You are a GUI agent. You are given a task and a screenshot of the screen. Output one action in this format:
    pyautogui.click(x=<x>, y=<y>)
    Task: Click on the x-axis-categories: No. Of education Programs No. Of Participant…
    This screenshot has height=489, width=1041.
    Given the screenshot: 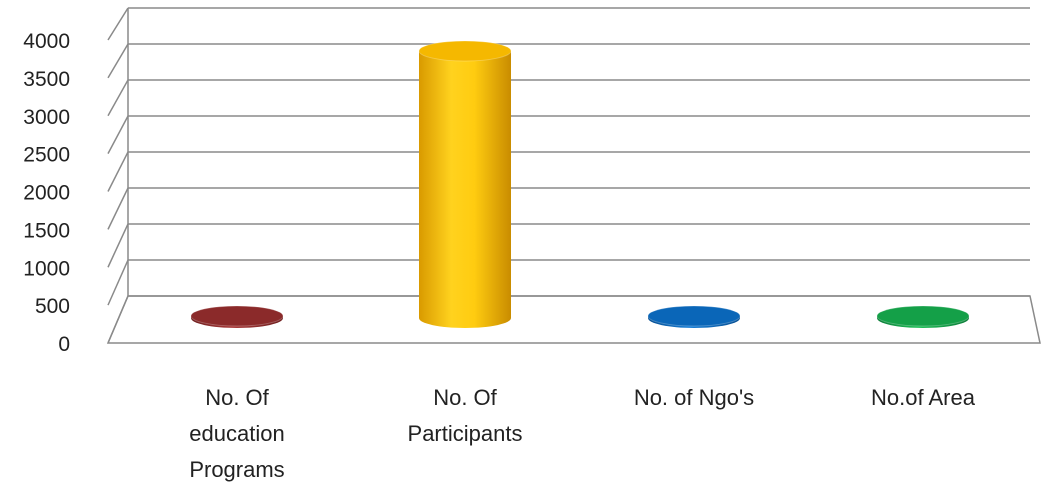 What is the action you would take?
    pyautogui.click(x=582, y=433)
    